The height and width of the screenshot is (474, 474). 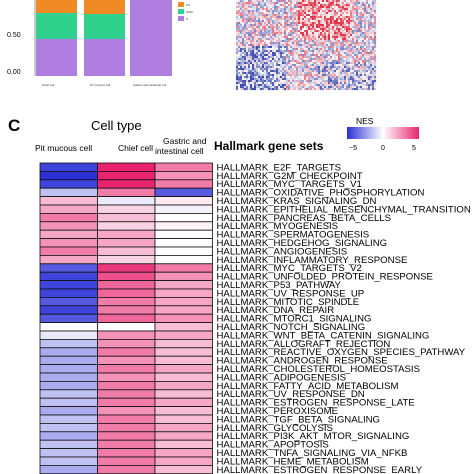 I want to click on legend-label: G2M, so click(x=189, y=12).